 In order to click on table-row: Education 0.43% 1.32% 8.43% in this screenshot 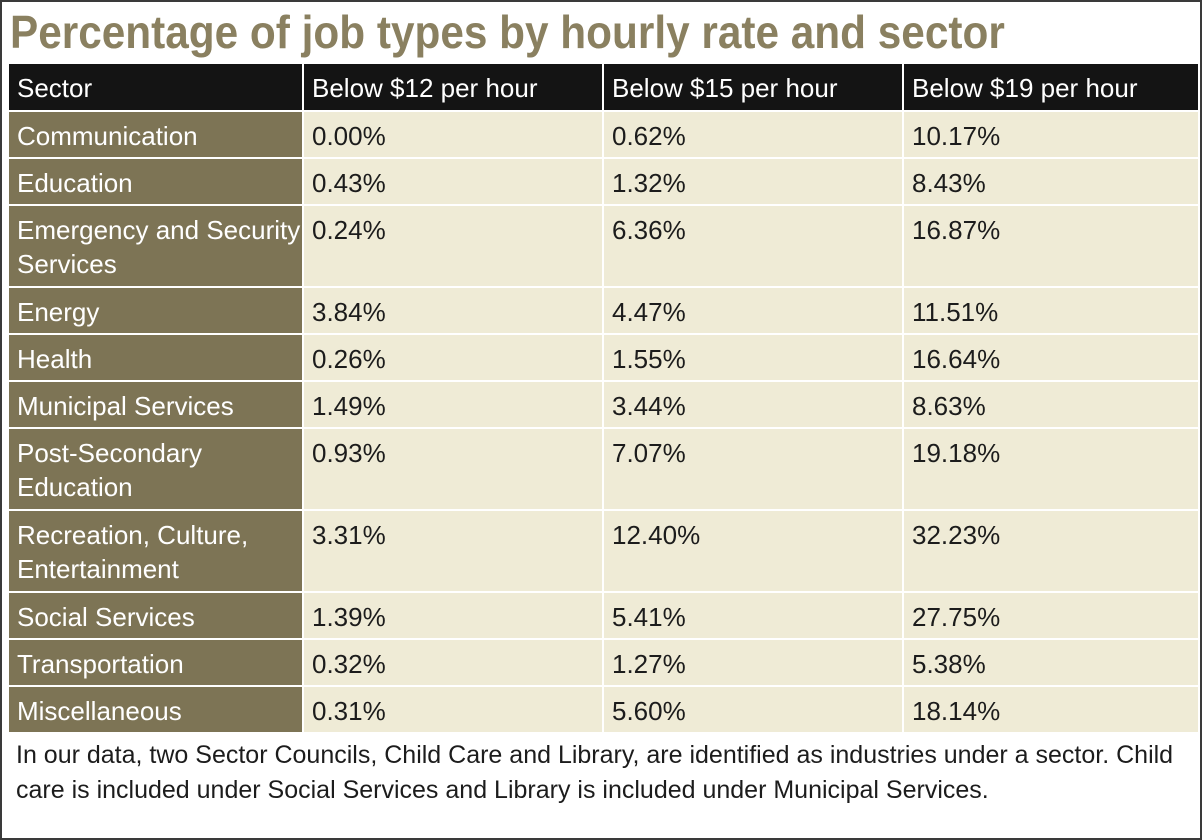, I will do `click(603, 181)`.